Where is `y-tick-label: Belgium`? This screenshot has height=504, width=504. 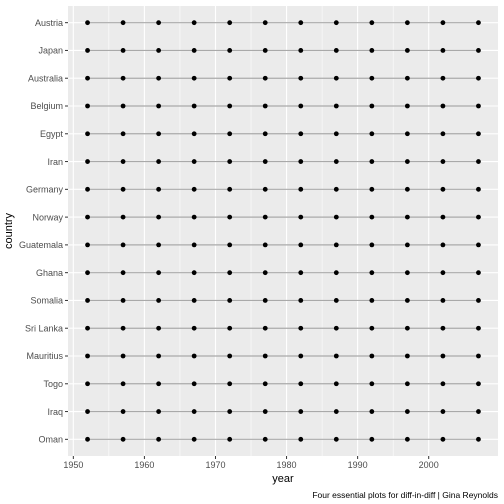 y-tick-label: Belgium is located at coordinates (46, 106).